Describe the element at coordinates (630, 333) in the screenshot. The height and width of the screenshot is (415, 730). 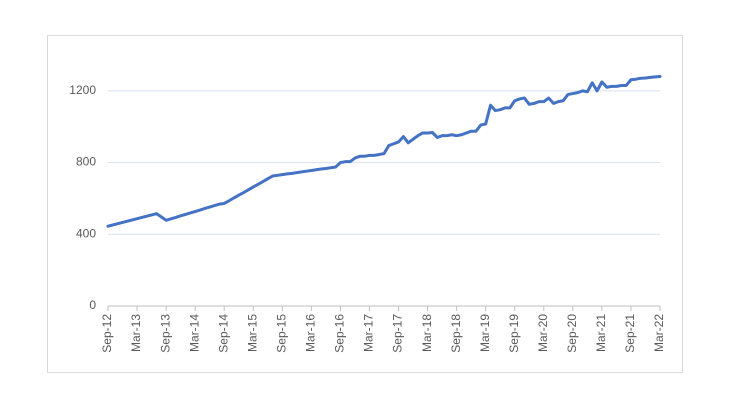
I see `x-tick-label: Sep-21` at that location.